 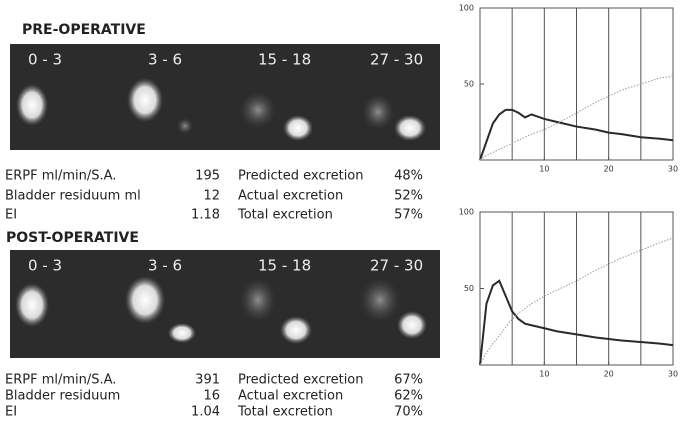 What do you see at coordinates (207, 380) in the screenshot?
I see `stat-value: 391` at bounding box center [207, 380].